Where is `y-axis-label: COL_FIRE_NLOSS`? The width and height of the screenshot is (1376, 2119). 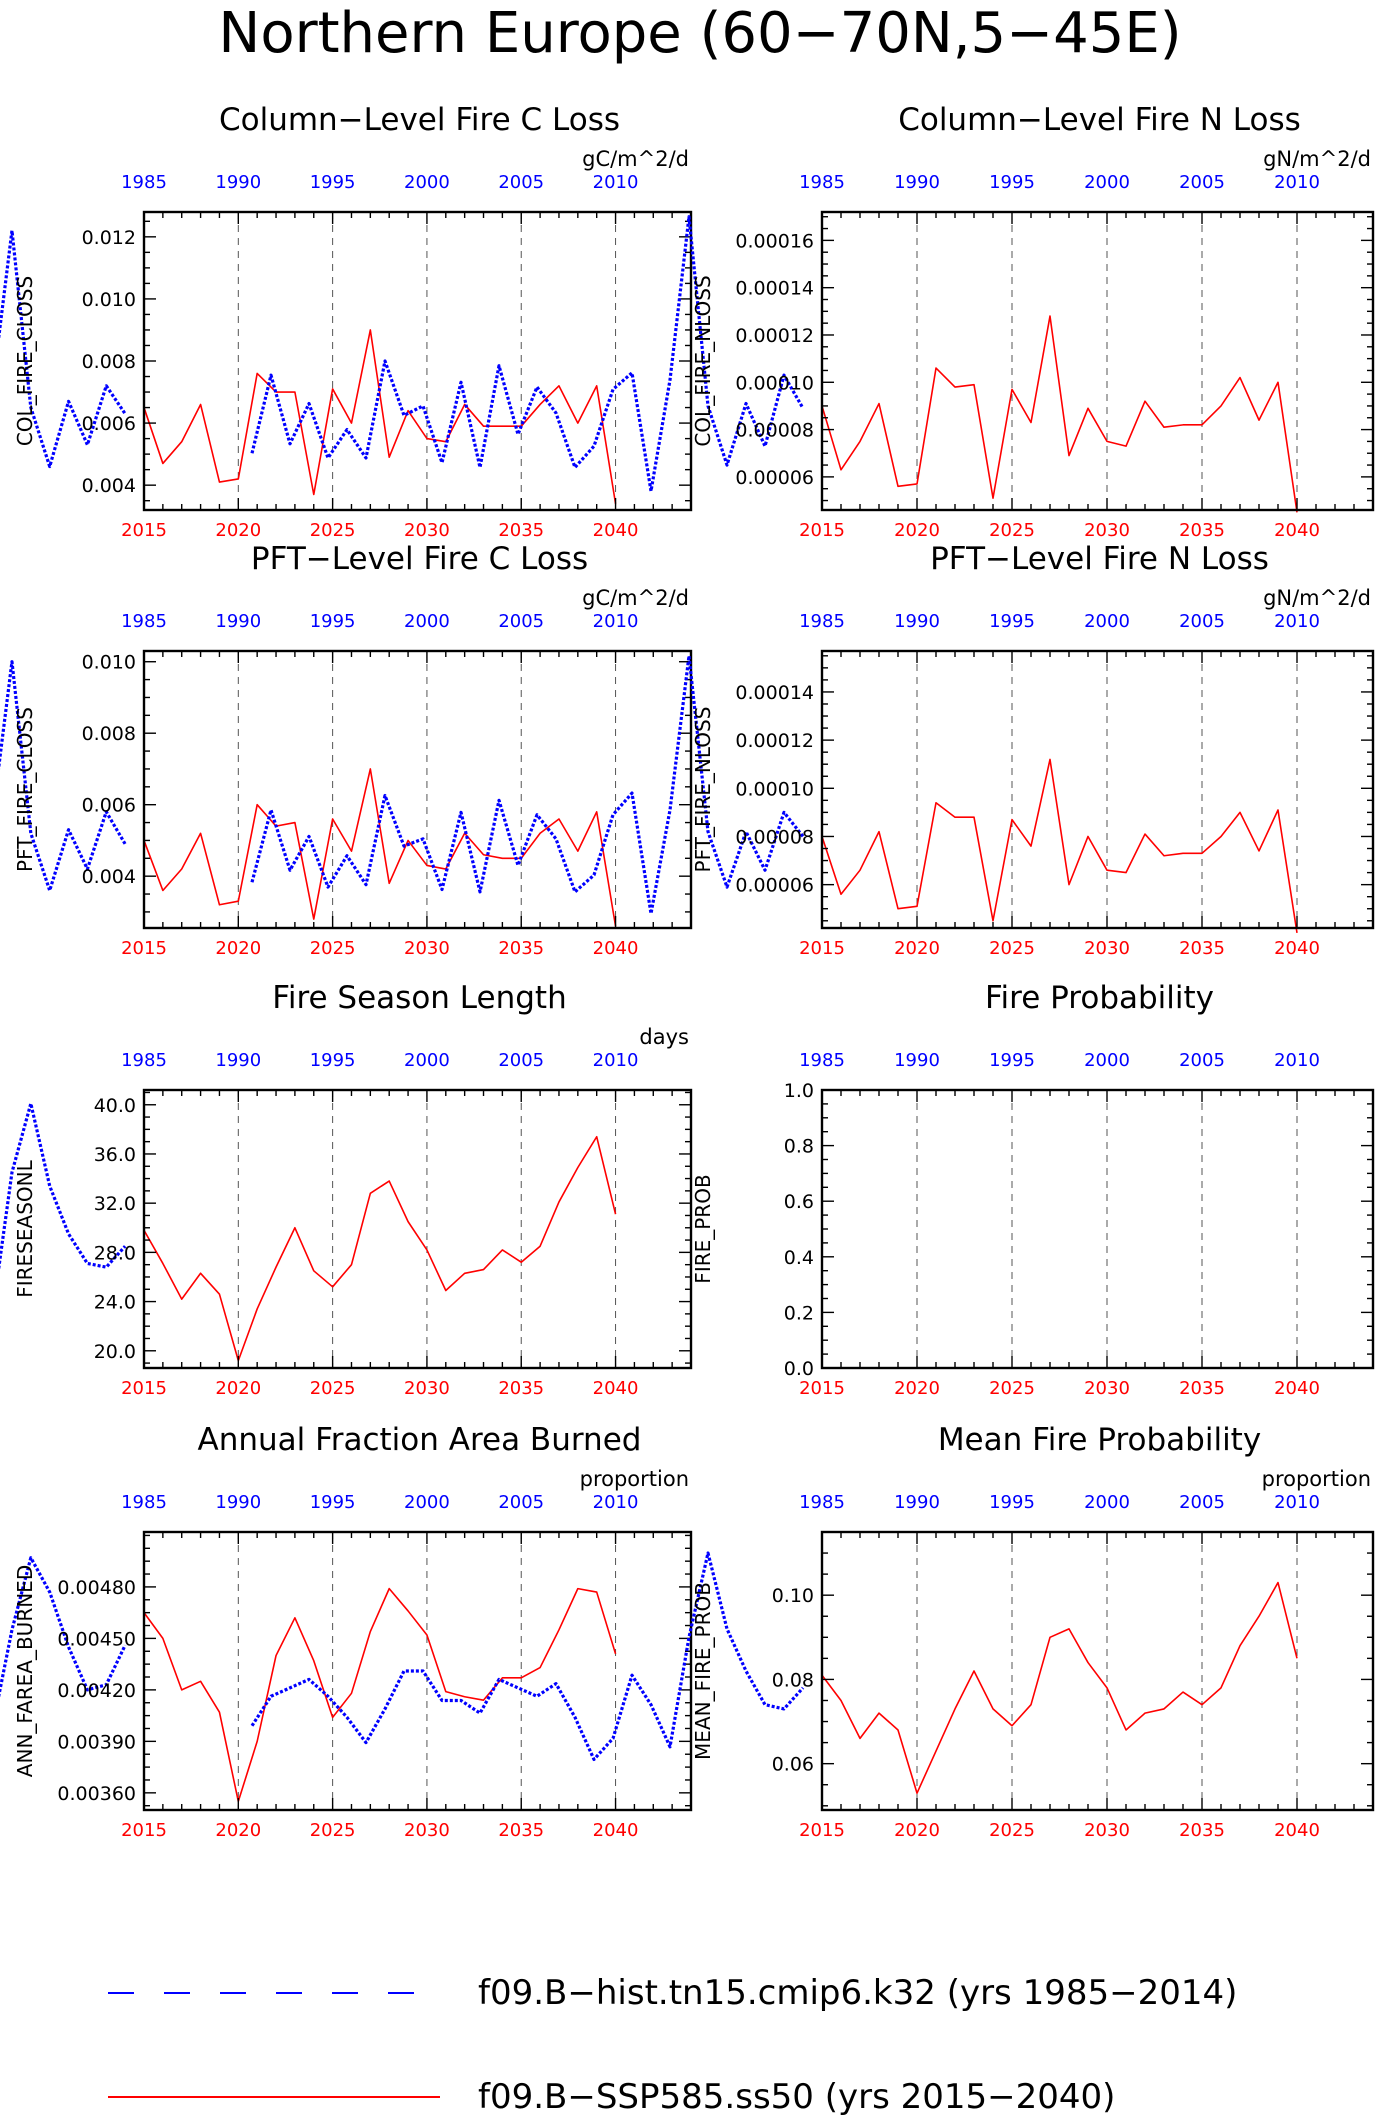 y-axis-label: COL_FIRE_NLOSS is located at coordinates (703, 360).